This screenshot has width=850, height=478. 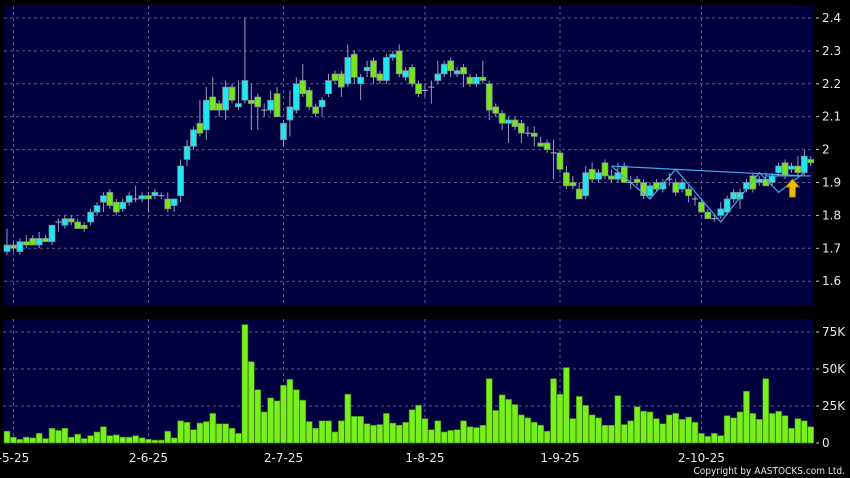 What do you see at coordinates (831, 248) in the screenshot?
I see `price-tick-label: 1.7` at bounding box center [831, 248].